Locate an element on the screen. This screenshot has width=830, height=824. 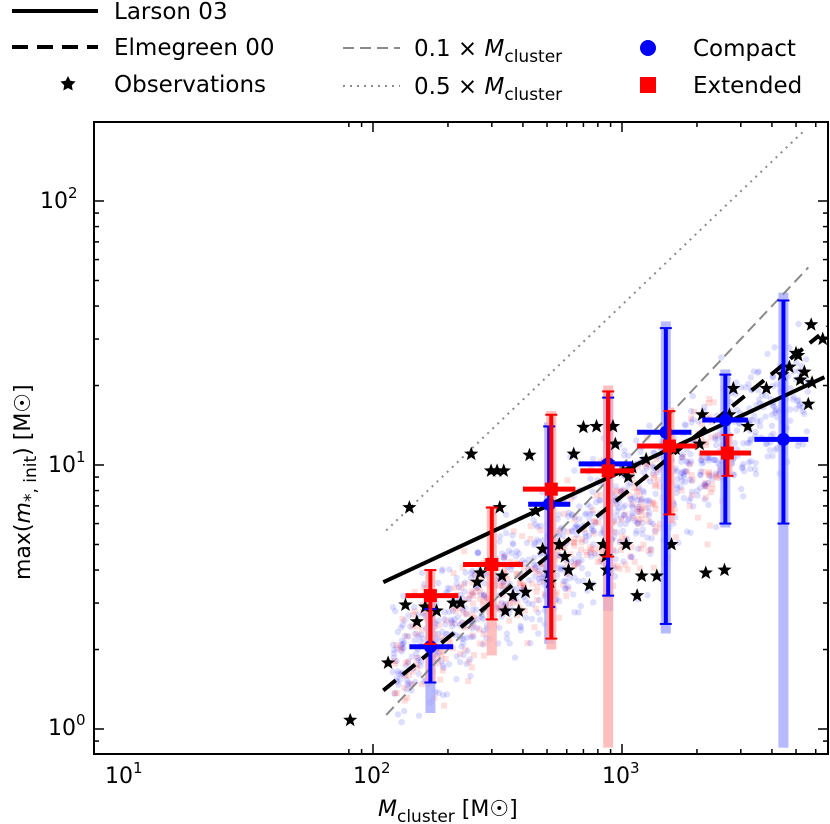
legend-frac05-label: 0.5 × Mcluster is located at coordinates (488, 89).